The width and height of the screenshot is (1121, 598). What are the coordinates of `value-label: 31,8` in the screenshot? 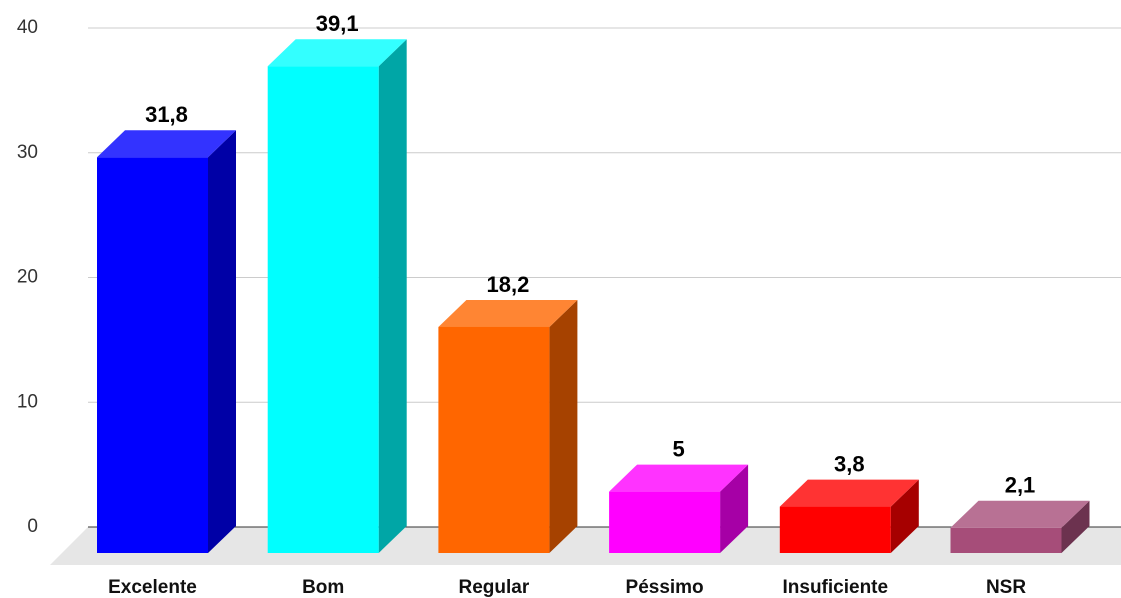 It's located at (166, 114).